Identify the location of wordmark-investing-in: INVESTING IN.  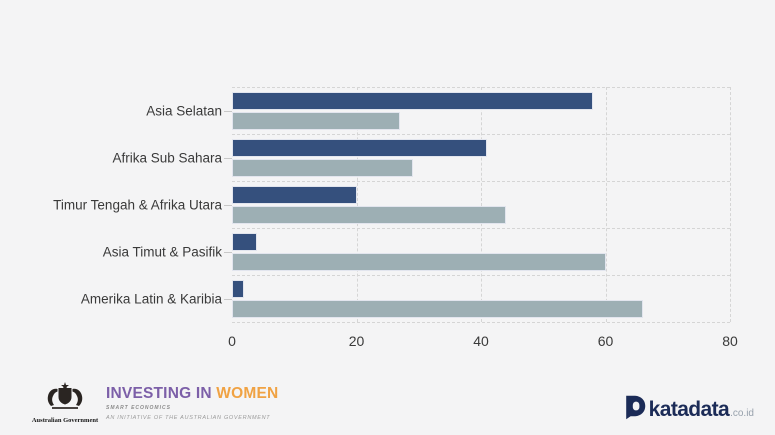
(161, 393).